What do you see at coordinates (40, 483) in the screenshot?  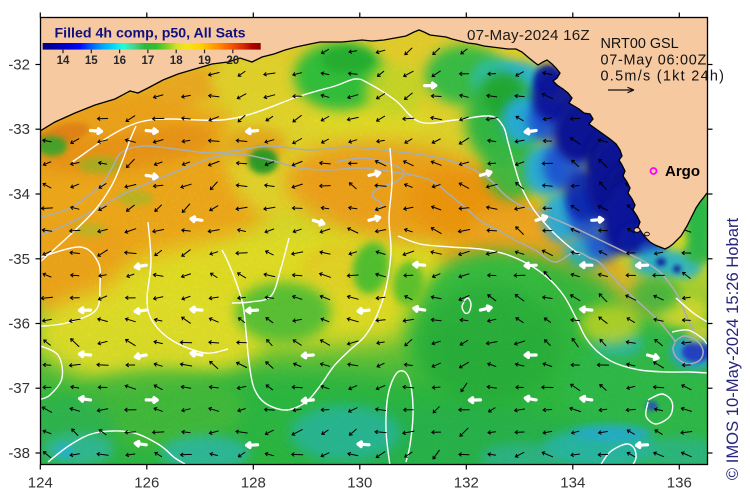 I see `svg-text: 124` at bounding box center [40, 483].